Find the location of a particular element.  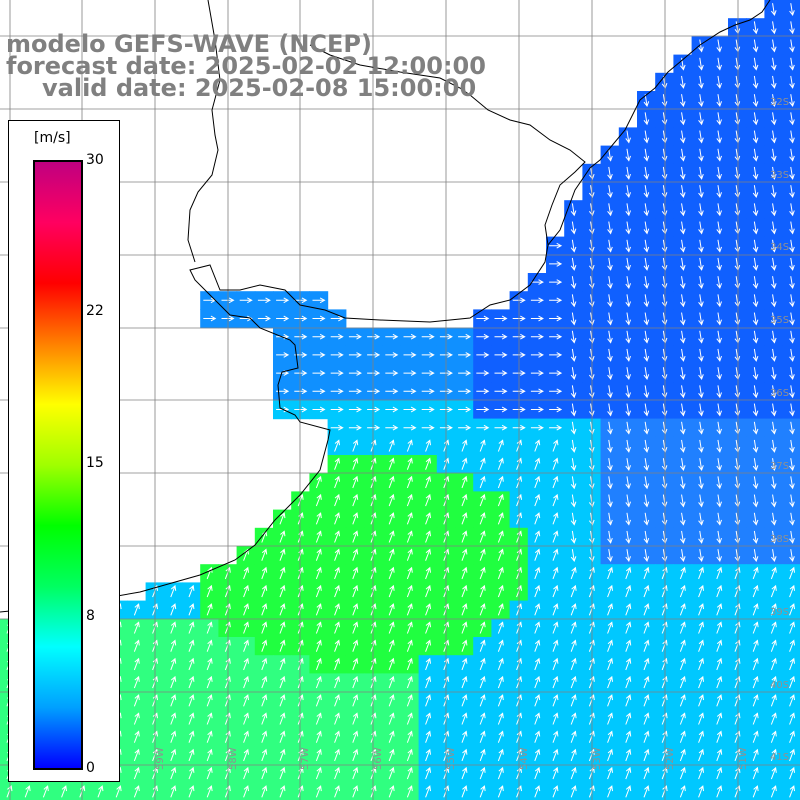

longitude-label: 54W is located at coordinates (524, 758).